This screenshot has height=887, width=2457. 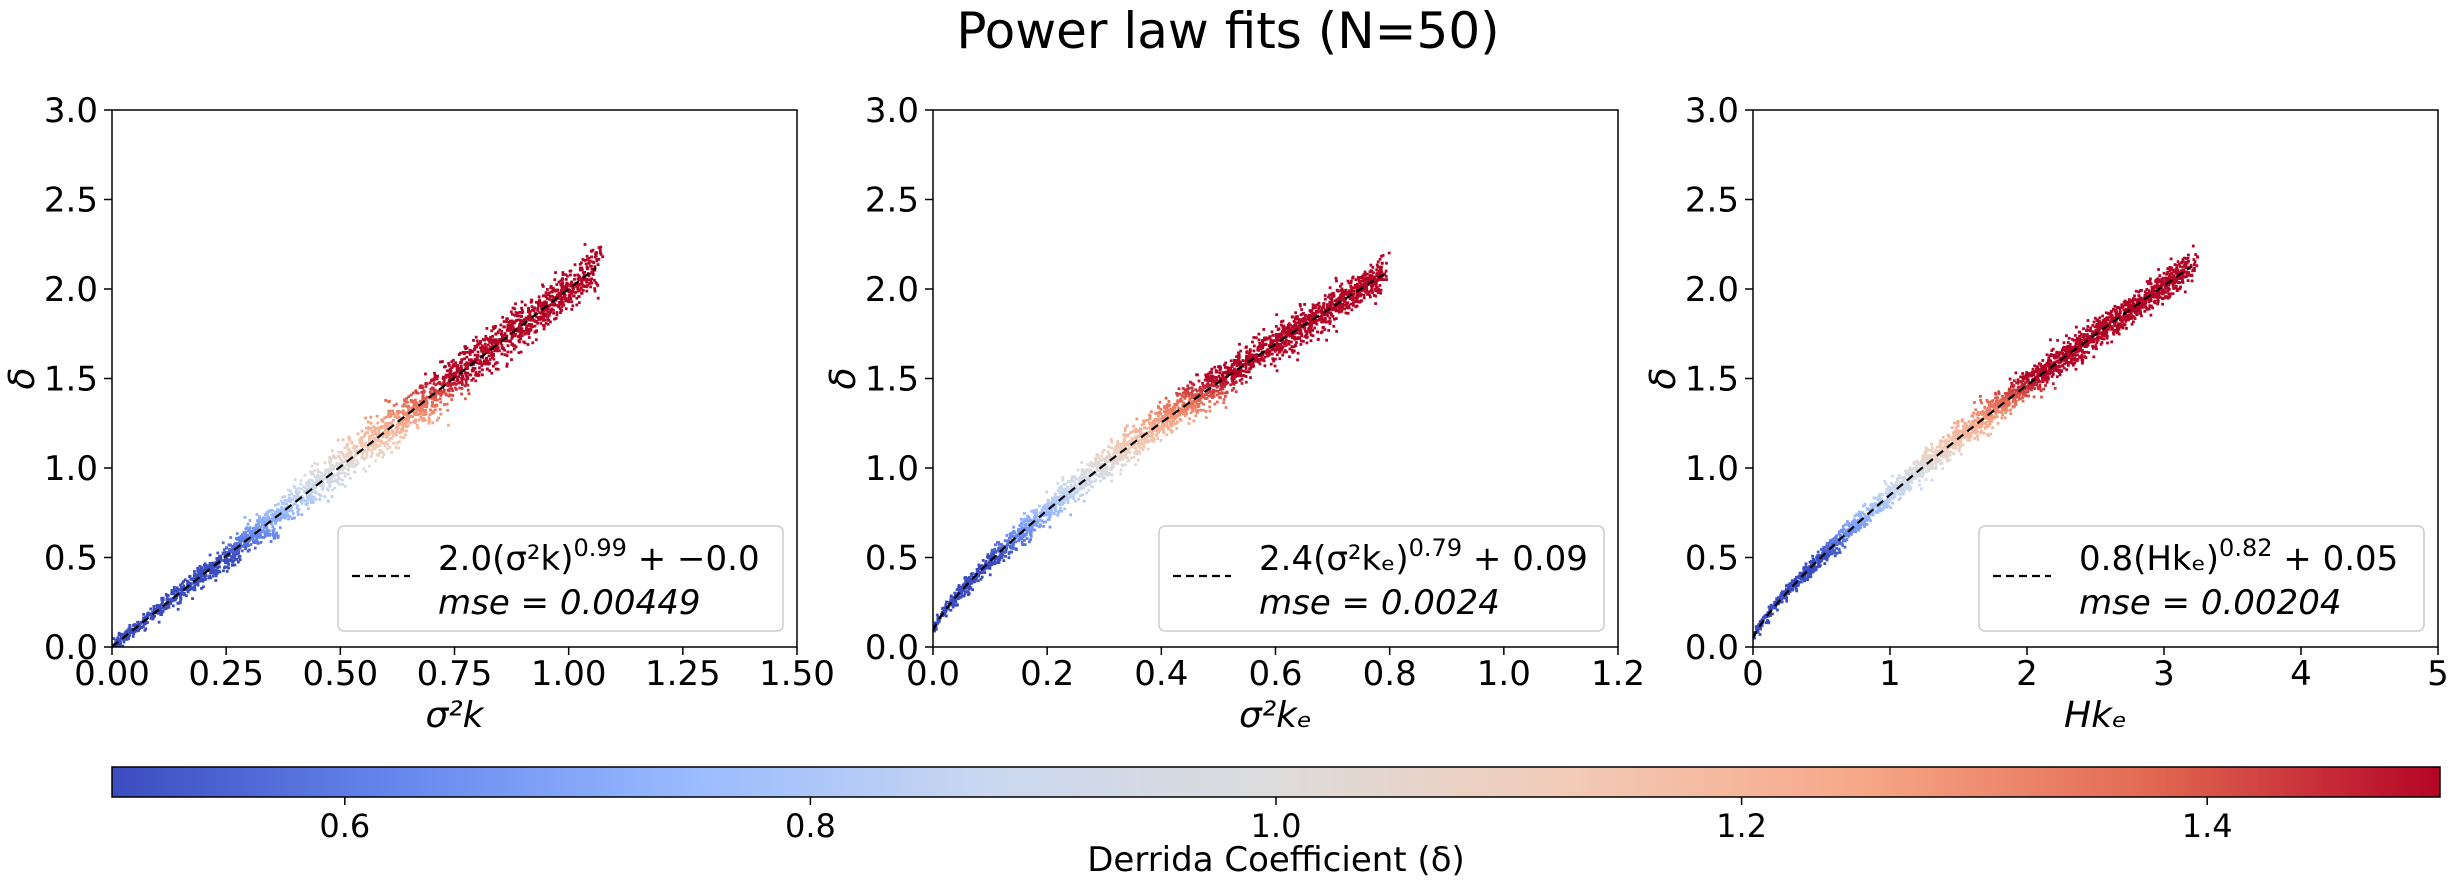 I want to click on x-tick-label: 0.75, so click(x=455, y=674).